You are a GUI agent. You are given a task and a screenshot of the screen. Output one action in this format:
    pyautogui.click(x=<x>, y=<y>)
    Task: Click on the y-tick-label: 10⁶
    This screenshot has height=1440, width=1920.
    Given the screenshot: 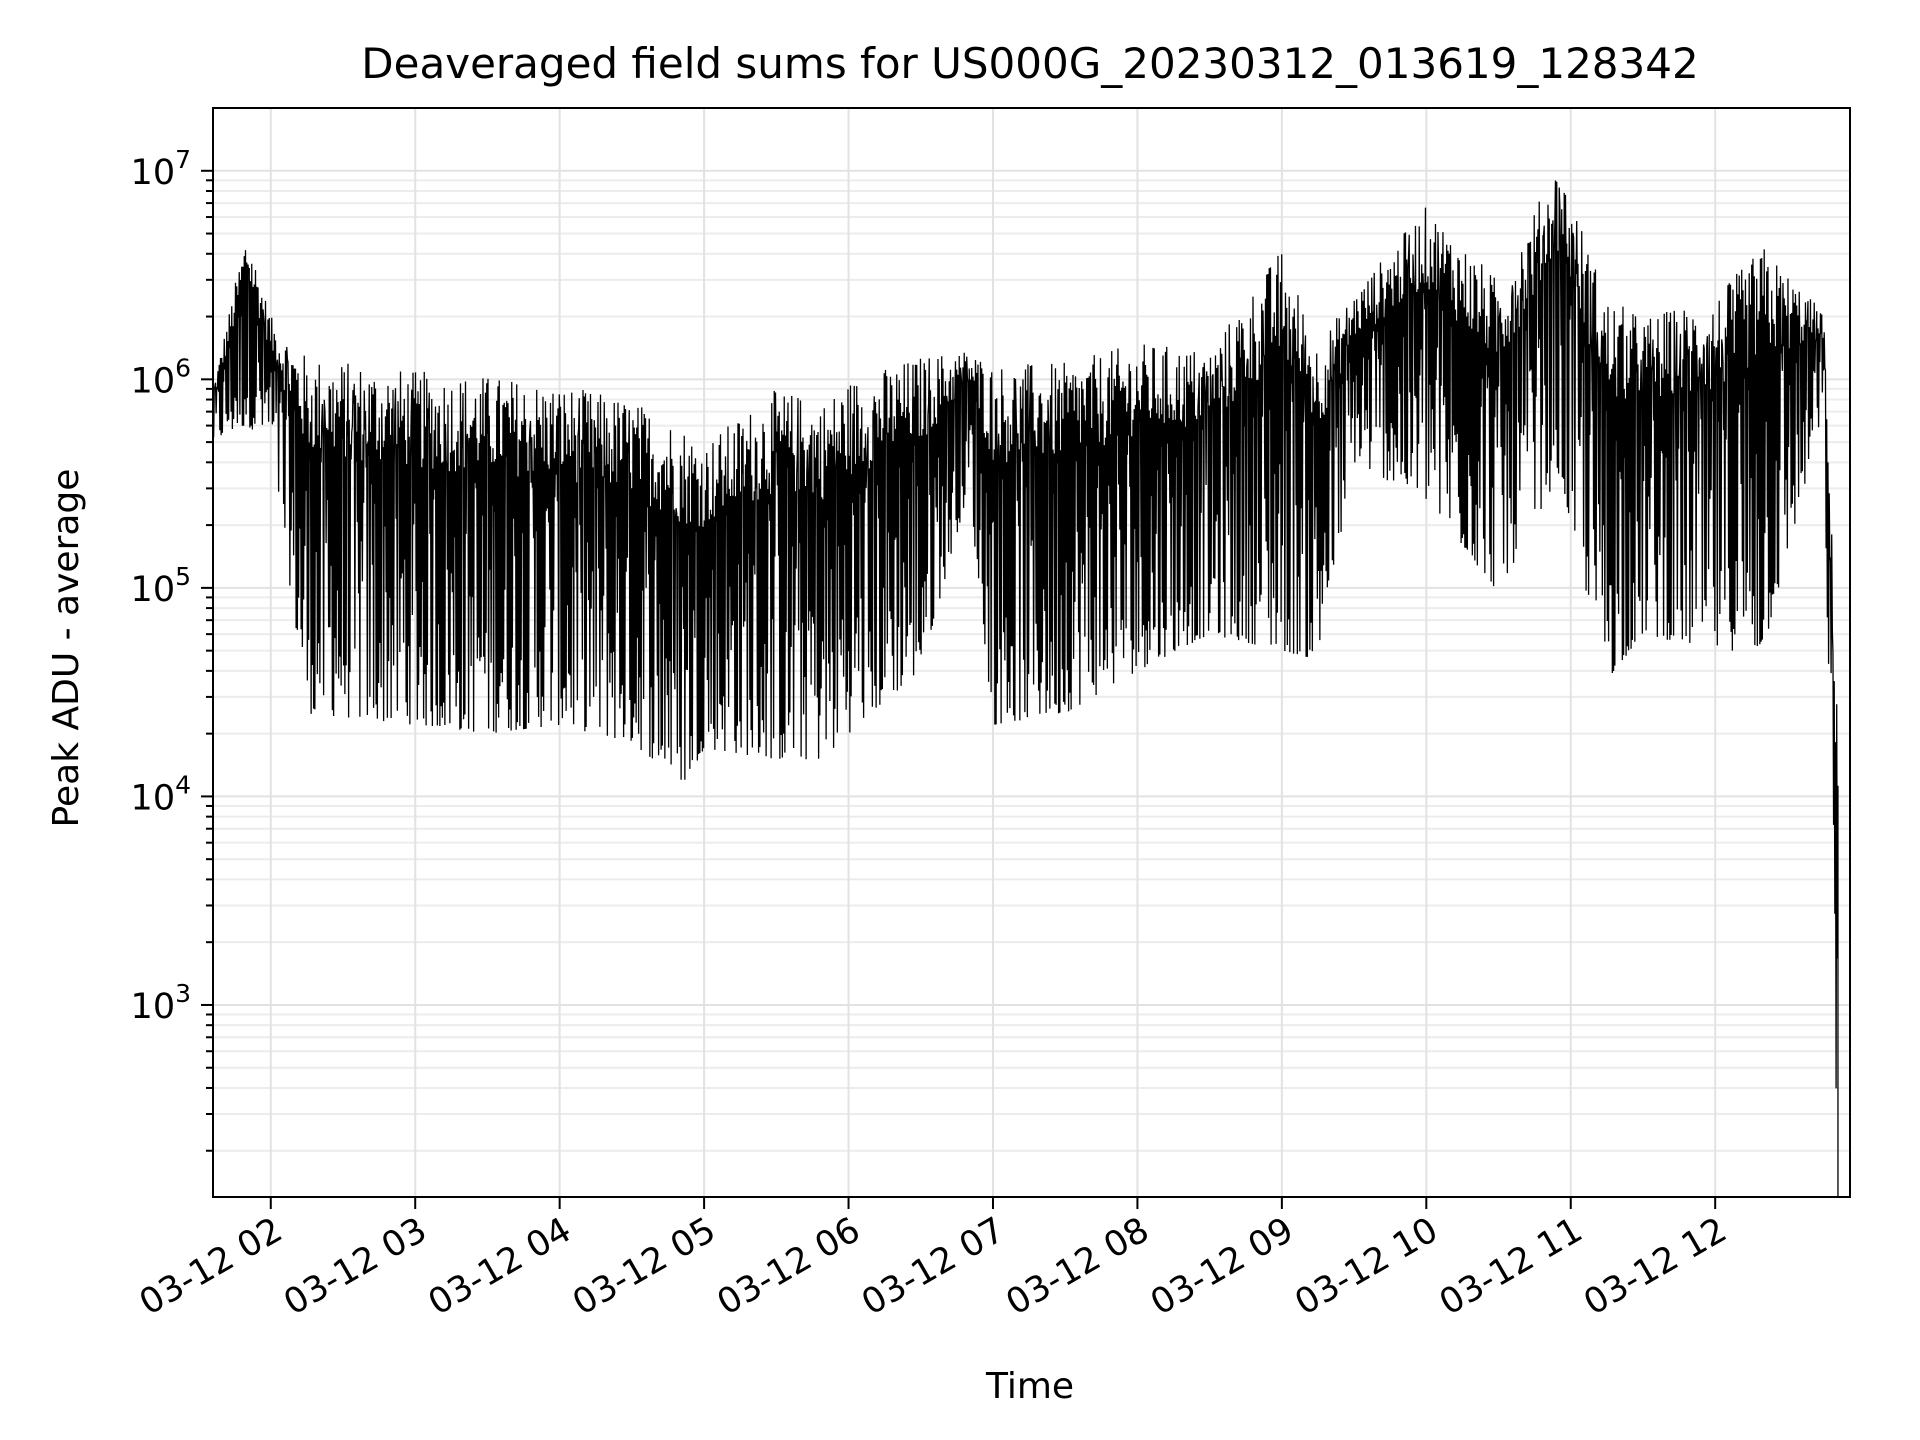 What is the action you would take?
    pyautogui.click(x=161, y=377)
    